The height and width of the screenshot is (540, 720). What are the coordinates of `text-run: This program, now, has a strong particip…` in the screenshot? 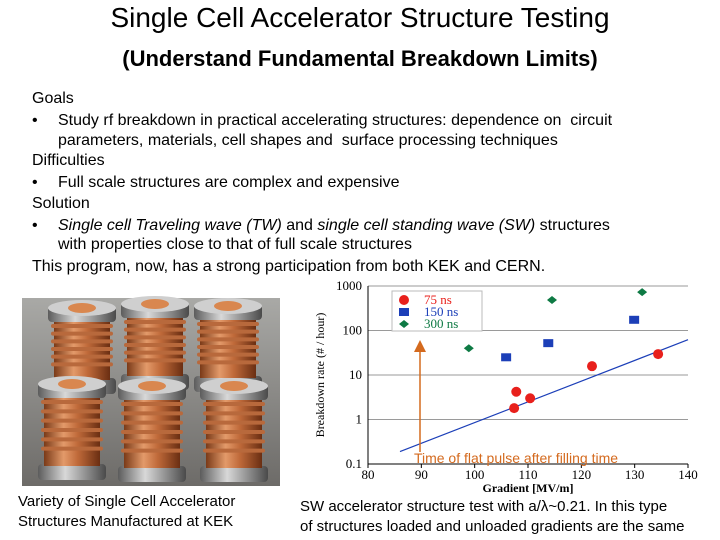 It's located at (288, 266).